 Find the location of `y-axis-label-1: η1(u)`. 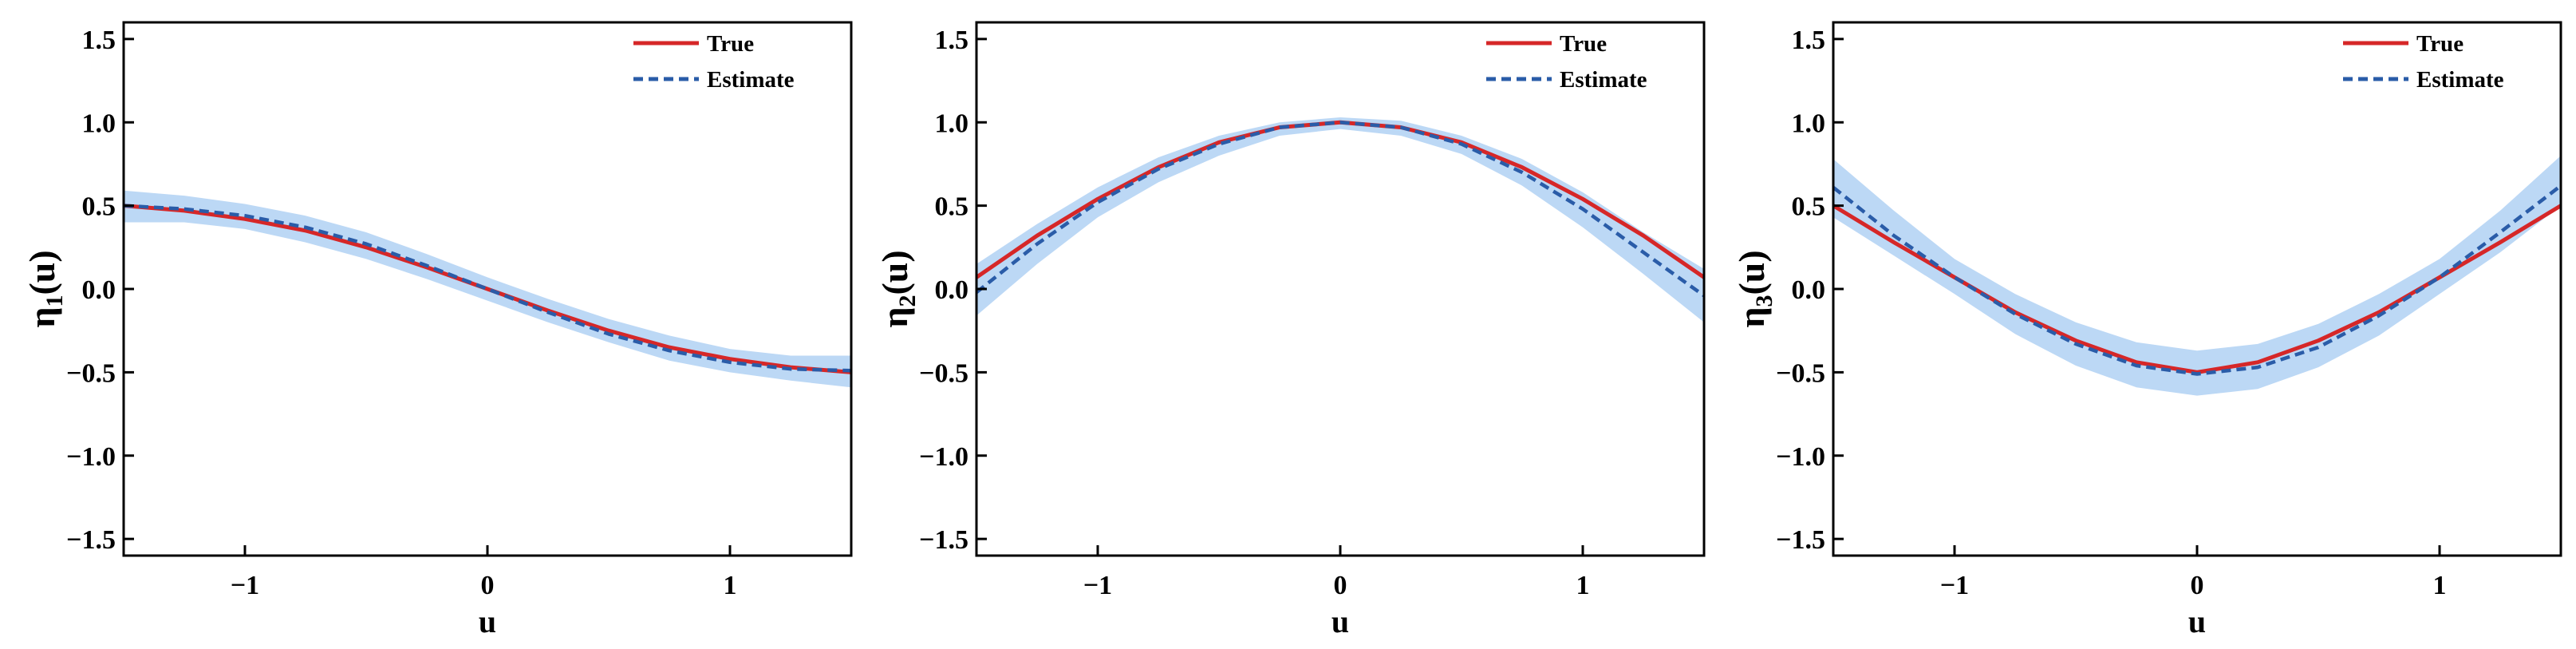

y-axis-label-1: η1(u) is located at coordinates (45, 288).